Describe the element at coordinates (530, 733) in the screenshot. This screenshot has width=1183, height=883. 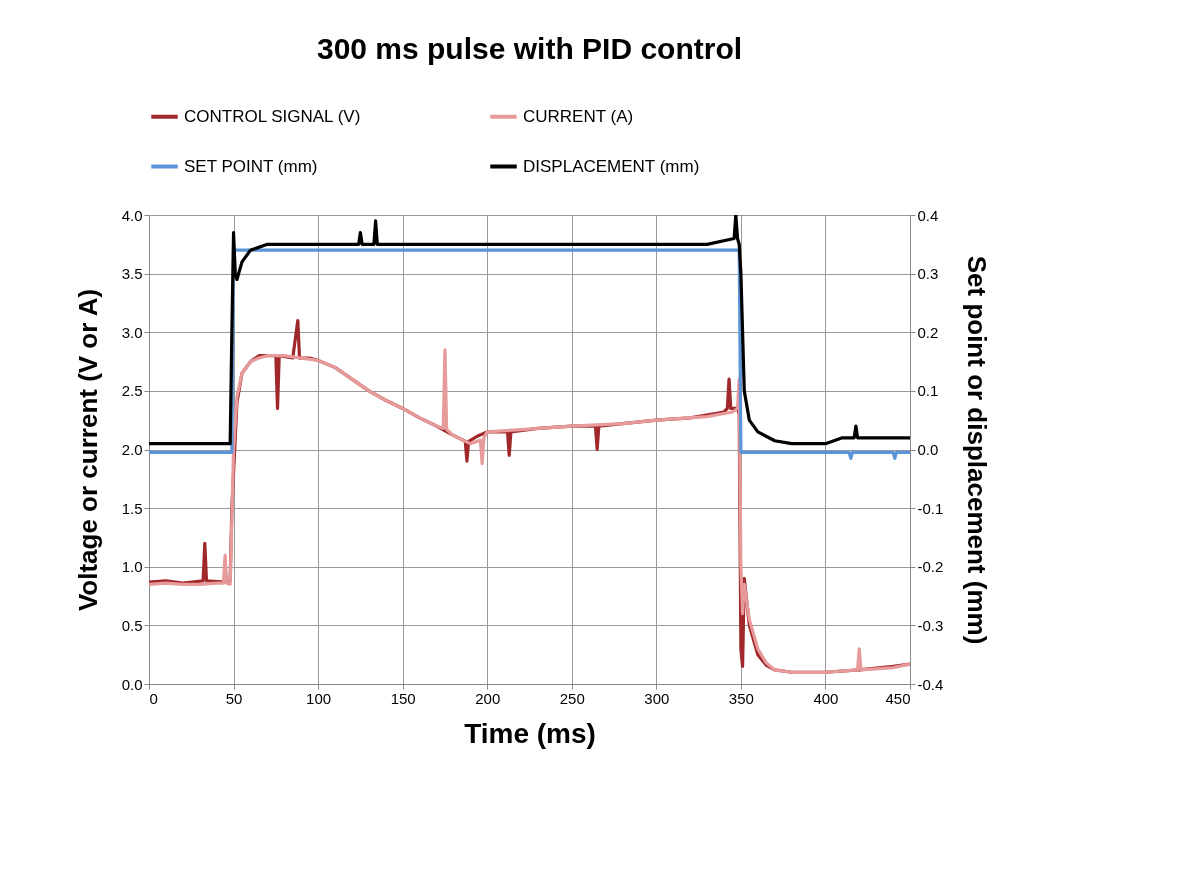
I see `x-axis-title: Time (ms)` at that location.